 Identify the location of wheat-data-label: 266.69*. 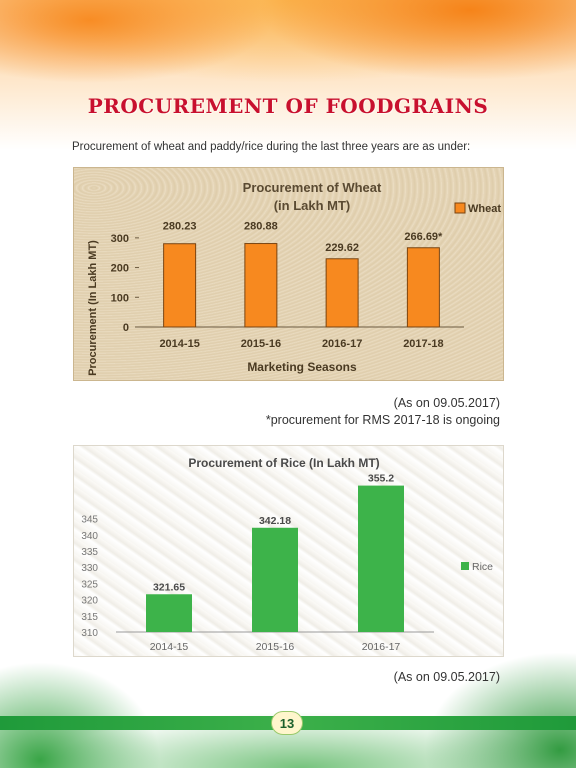
(423, 237).